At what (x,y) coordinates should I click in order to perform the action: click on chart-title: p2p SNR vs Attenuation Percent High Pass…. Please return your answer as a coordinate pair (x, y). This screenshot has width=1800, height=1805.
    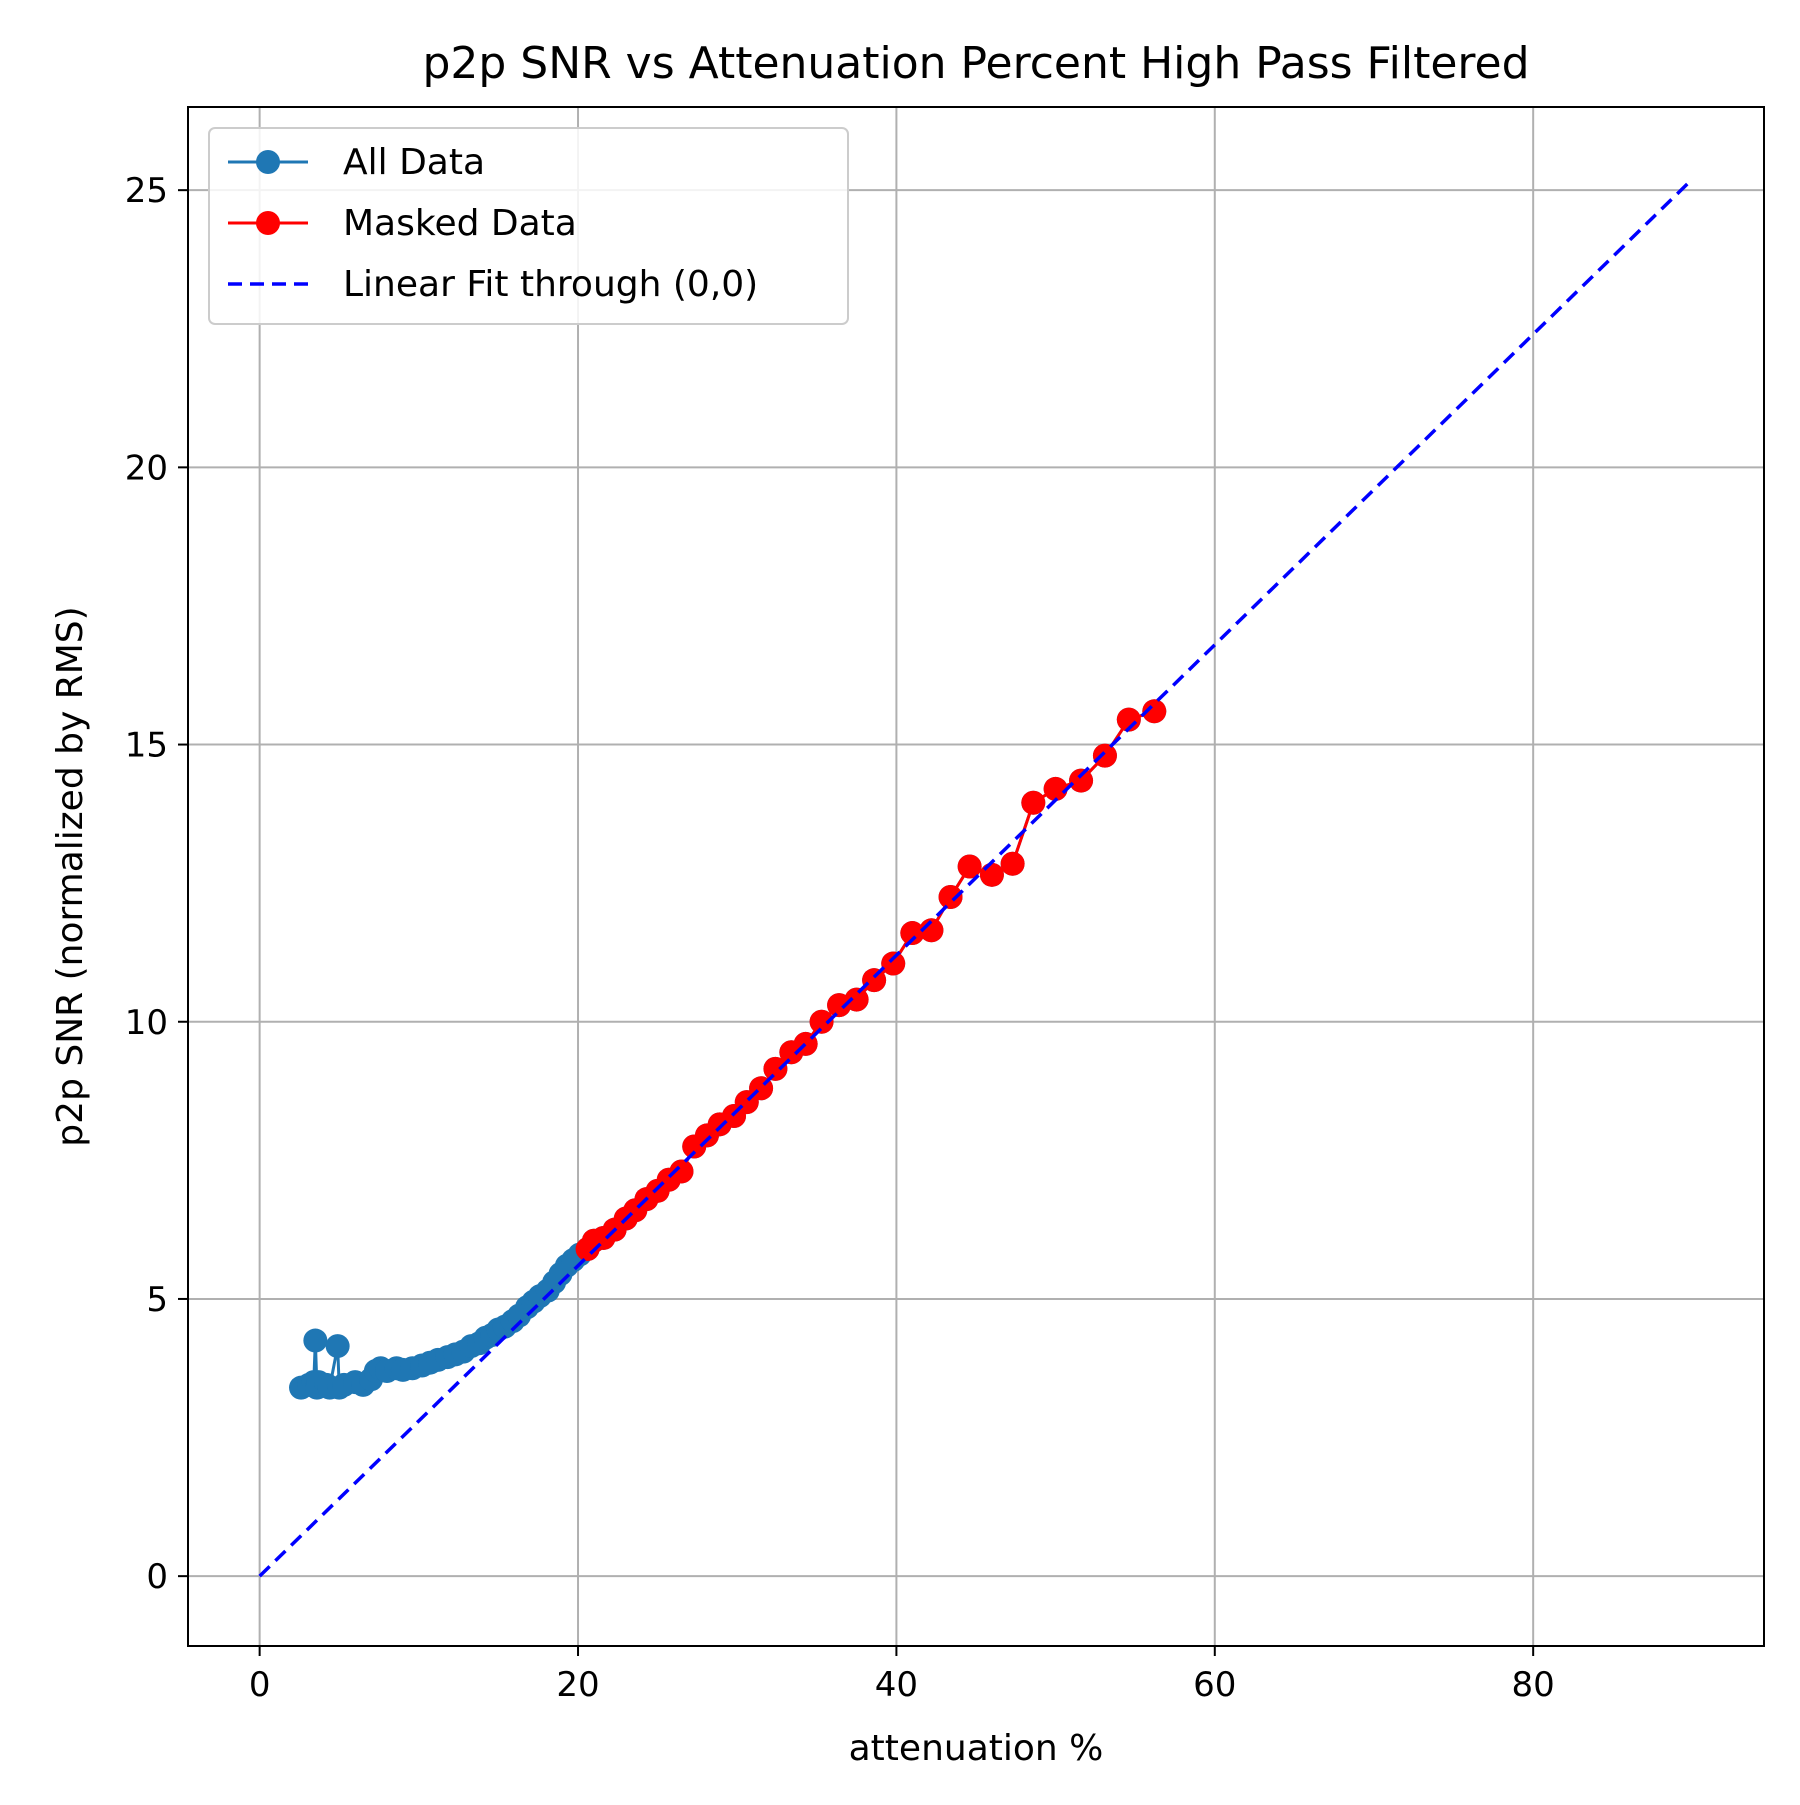
    Looking at the image, I should click on (975, 63).